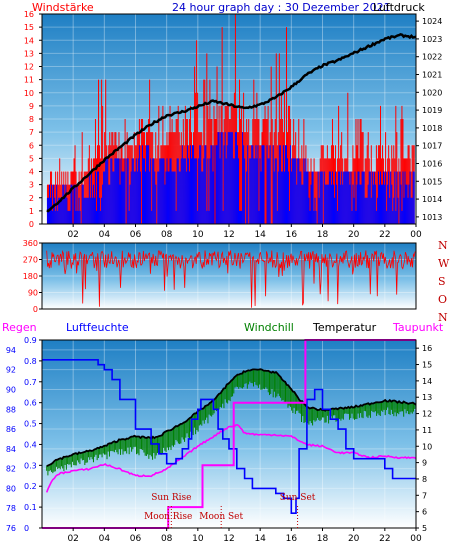 Image resolution: width=462 pixels, height=550 pixels. I want to click on pressure-y-tick-label: 1017, so click(432, 146).